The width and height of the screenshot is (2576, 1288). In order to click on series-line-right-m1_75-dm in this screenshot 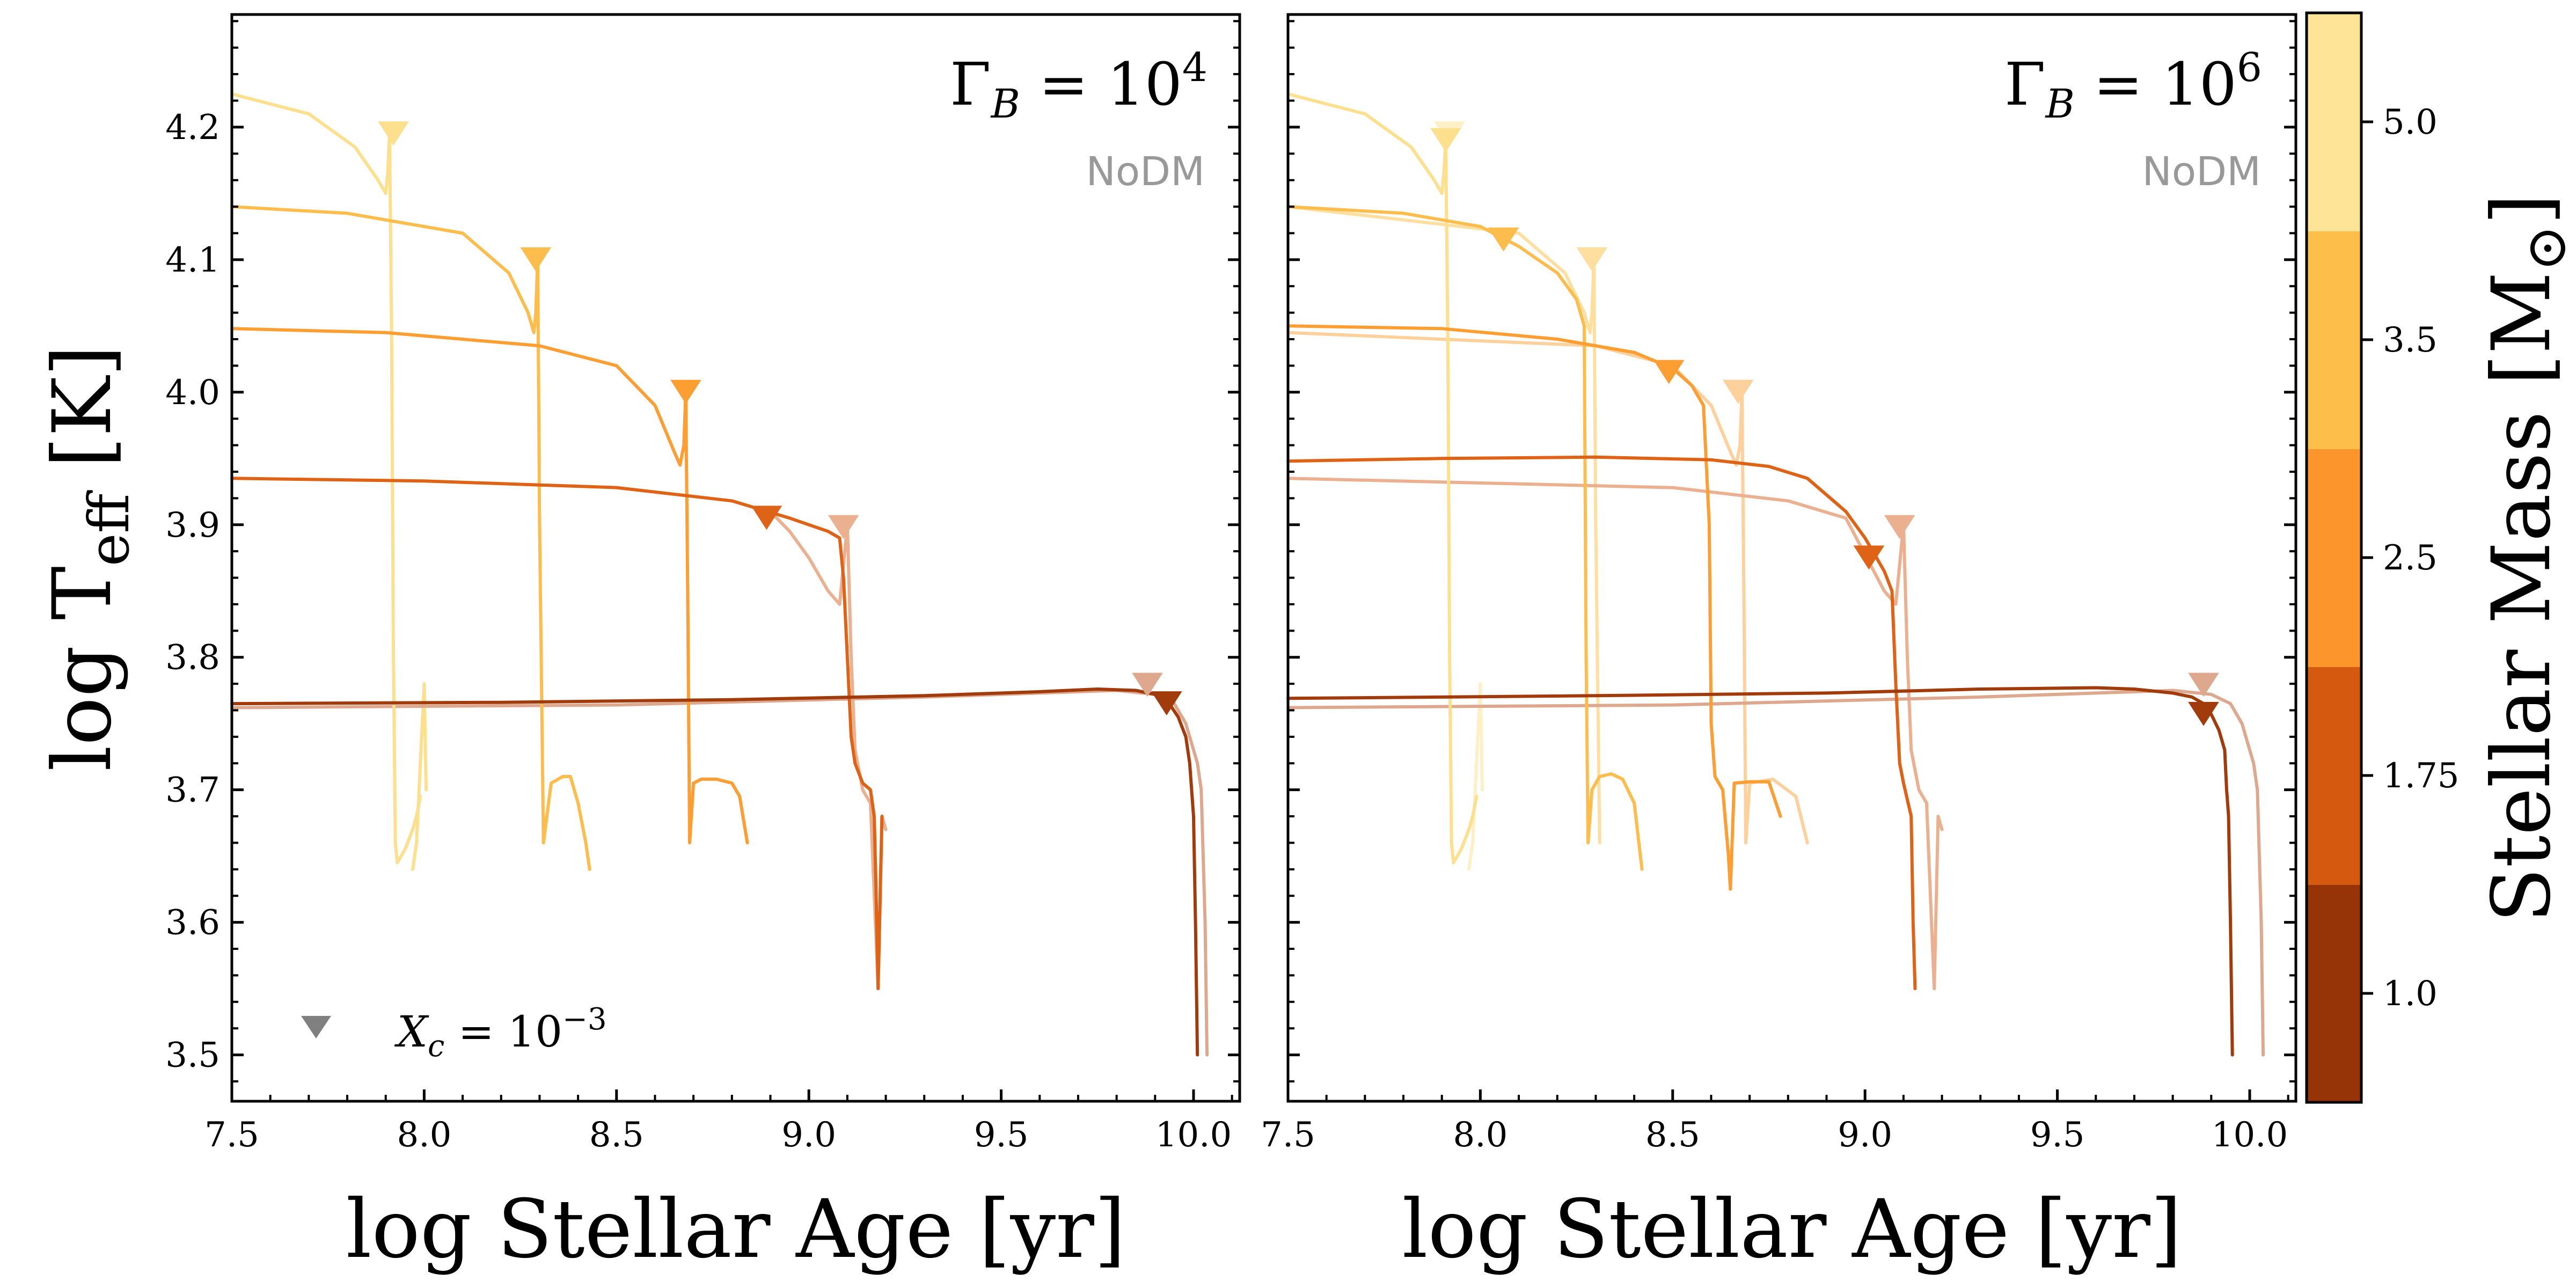, I will do `click(1601, 723)`.